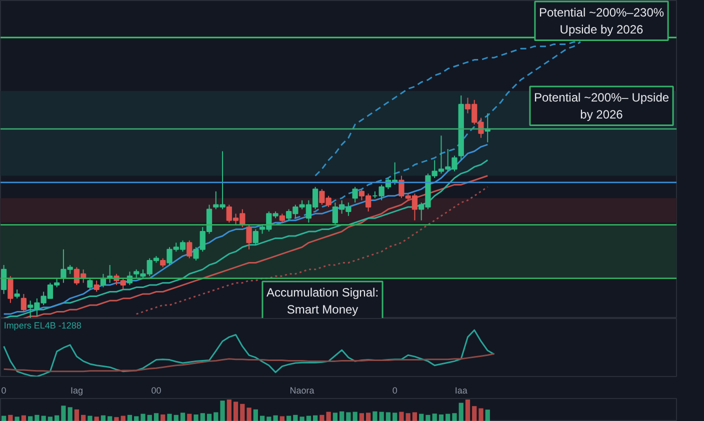  Describe the element at coordinates (601, 21) in the screenshot. I see `text: Potential ~200%–230% Upside by 2026` at that location.